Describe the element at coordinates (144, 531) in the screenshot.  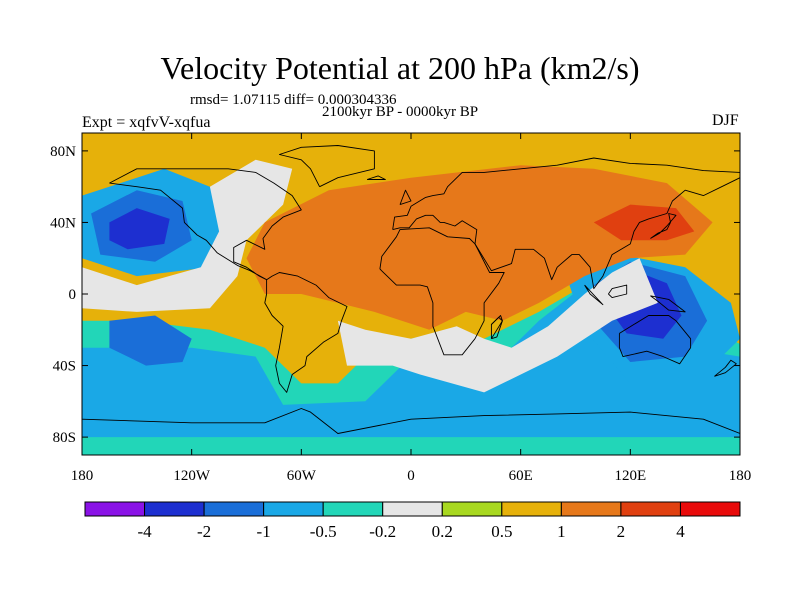
I see `colorbar-label: -4` at that location.